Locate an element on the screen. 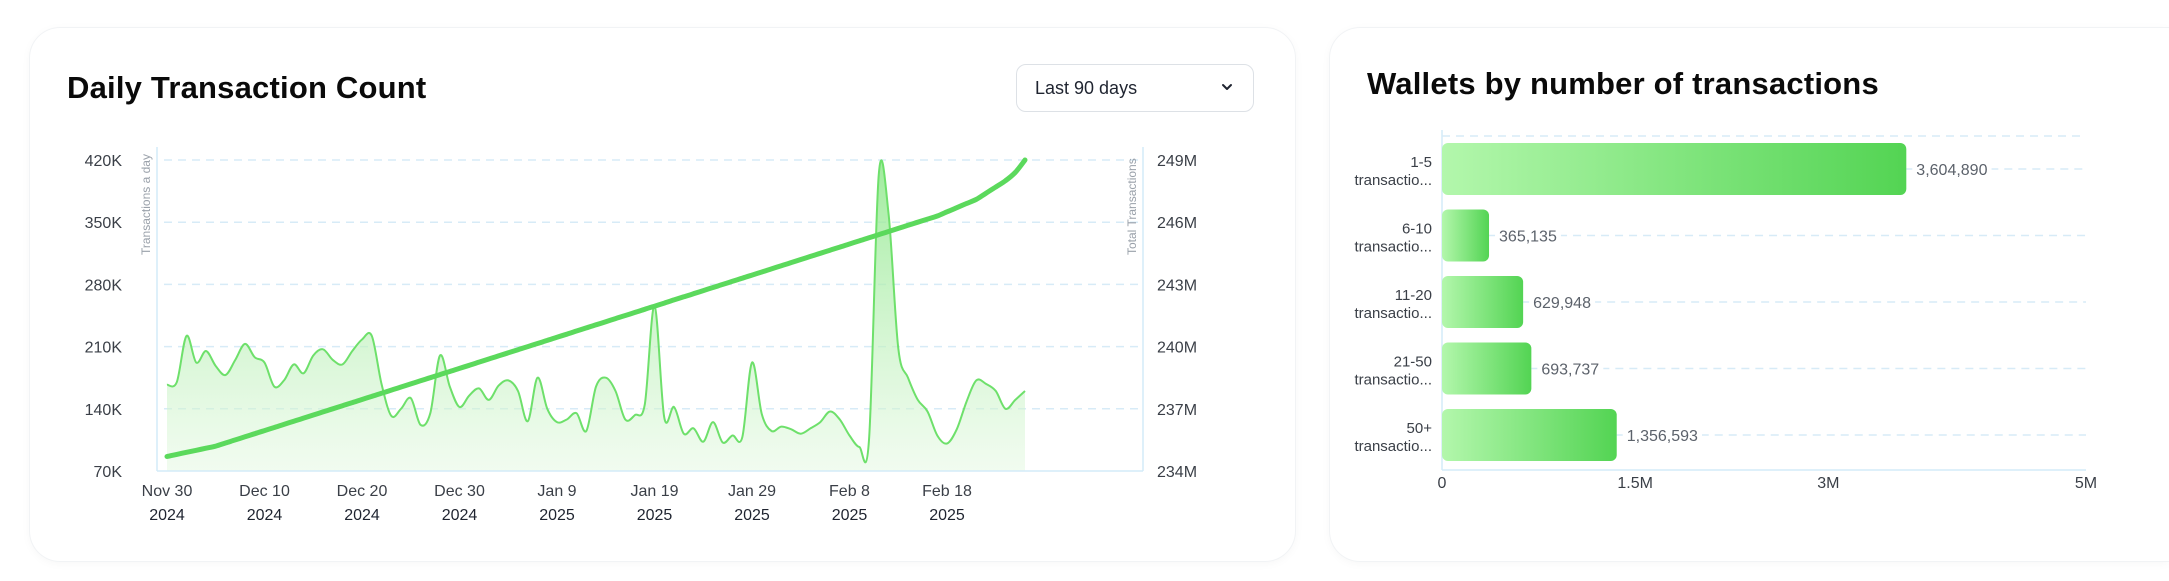 The width and height of the screenshot is (2169, 581). y2-tick-label: 249M is located at coordinates (1177, 161).